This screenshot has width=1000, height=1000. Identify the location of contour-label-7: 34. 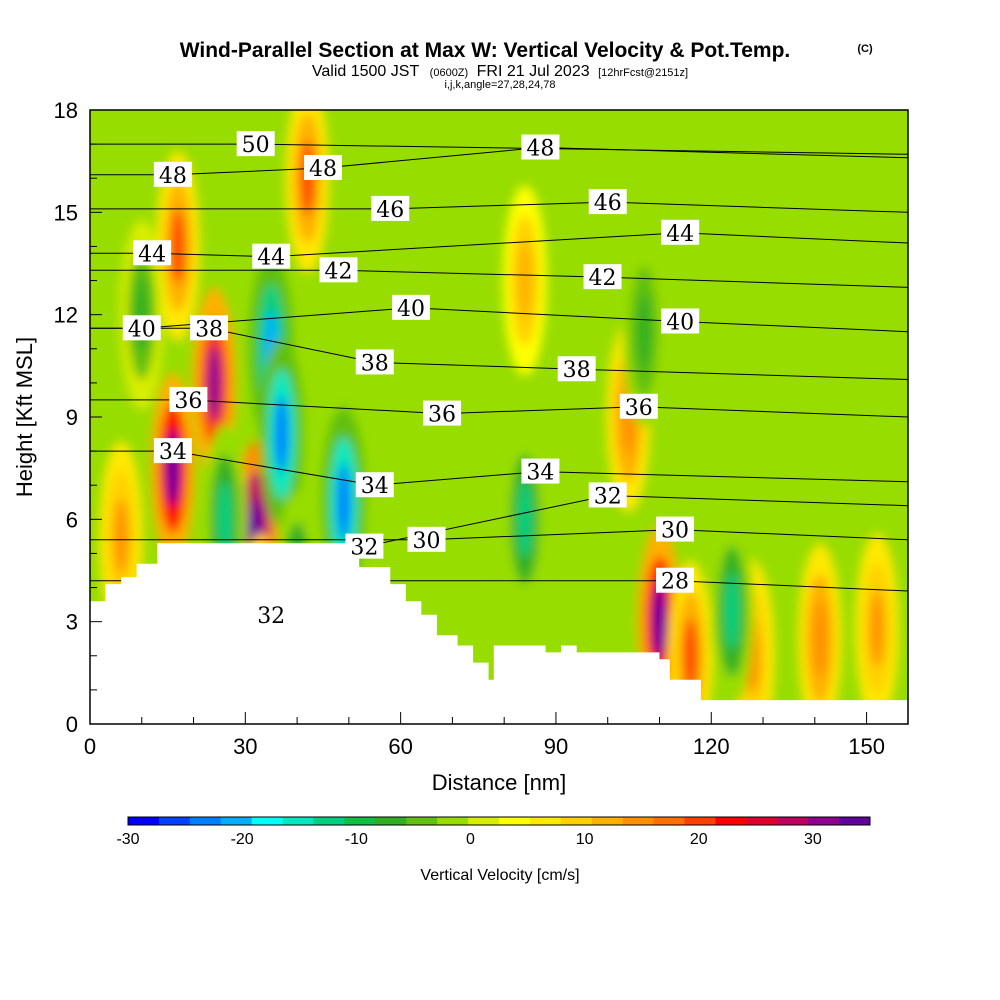
(375, 486).